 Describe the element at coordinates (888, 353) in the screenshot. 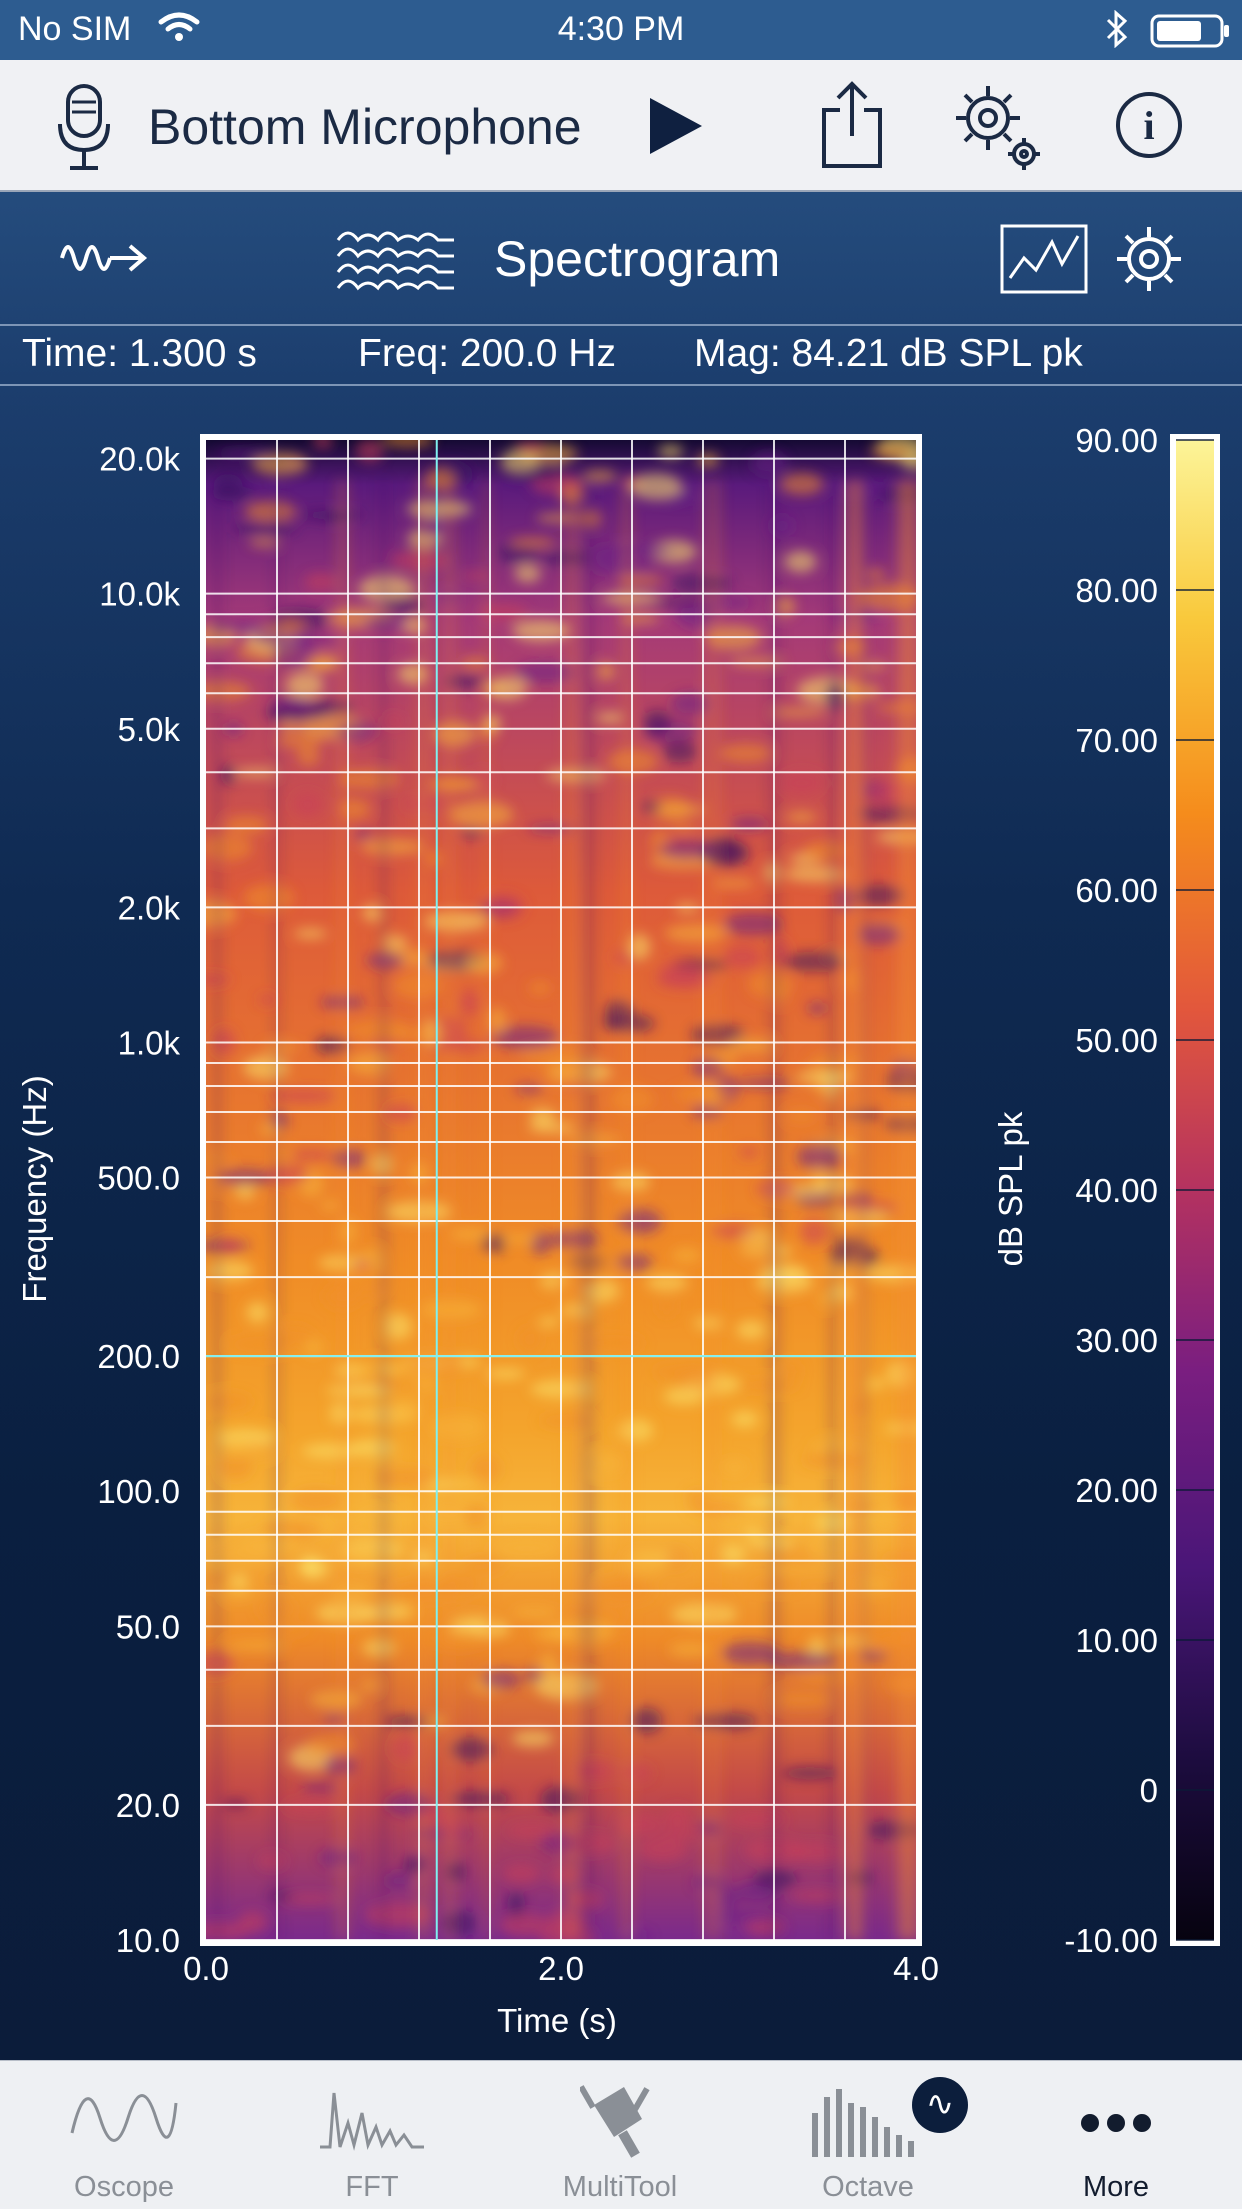

I see `readout-mag: Mag: 84.21 dB SPL pk` at that location.